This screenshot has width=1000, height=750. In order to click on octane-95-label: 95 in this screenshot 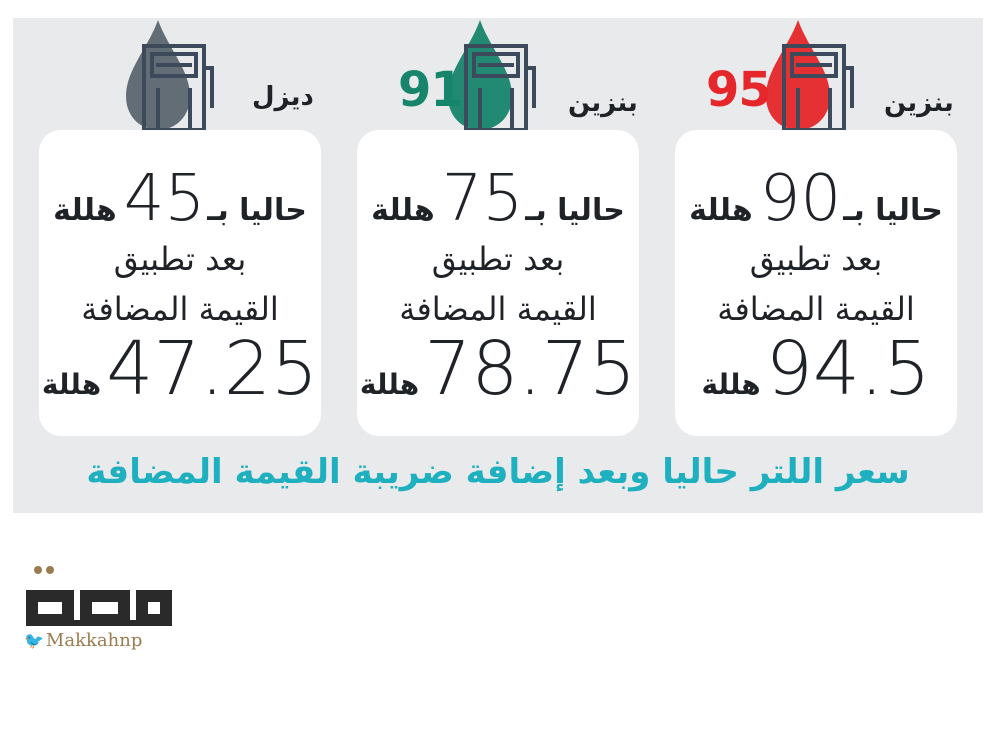, I will do `click(739, 90)`.